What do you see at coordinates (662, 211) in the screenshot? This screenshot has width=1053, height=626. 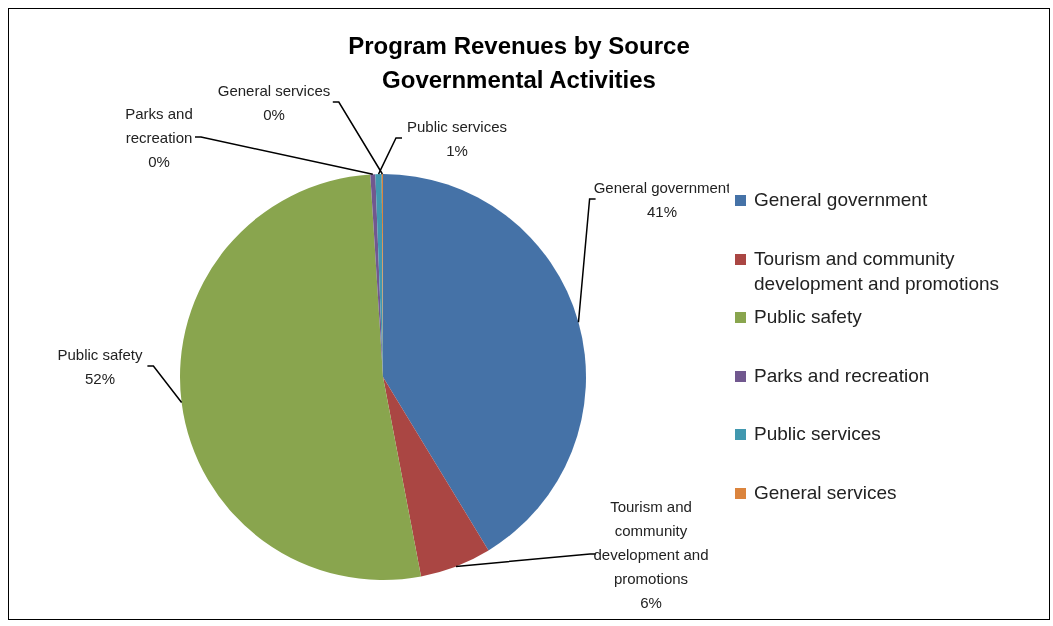 I see `data-label: 41%` at bounding box center [662, 211].